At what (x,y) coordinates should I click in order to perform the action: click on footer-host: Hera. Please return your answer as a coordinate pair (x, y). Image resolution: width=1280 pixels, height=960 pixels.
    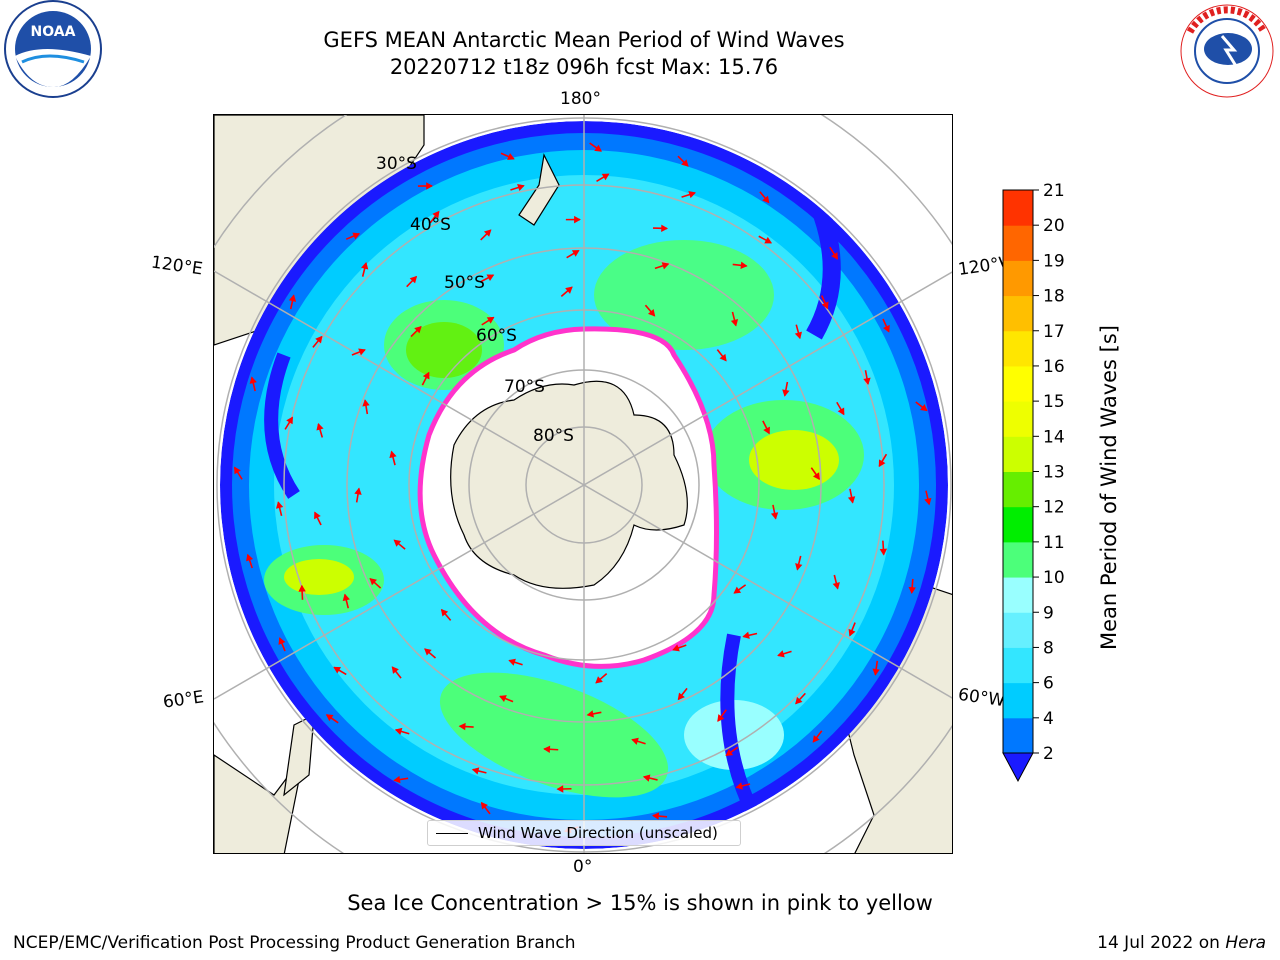
    Looking at the image, I should click on (1245, 943).